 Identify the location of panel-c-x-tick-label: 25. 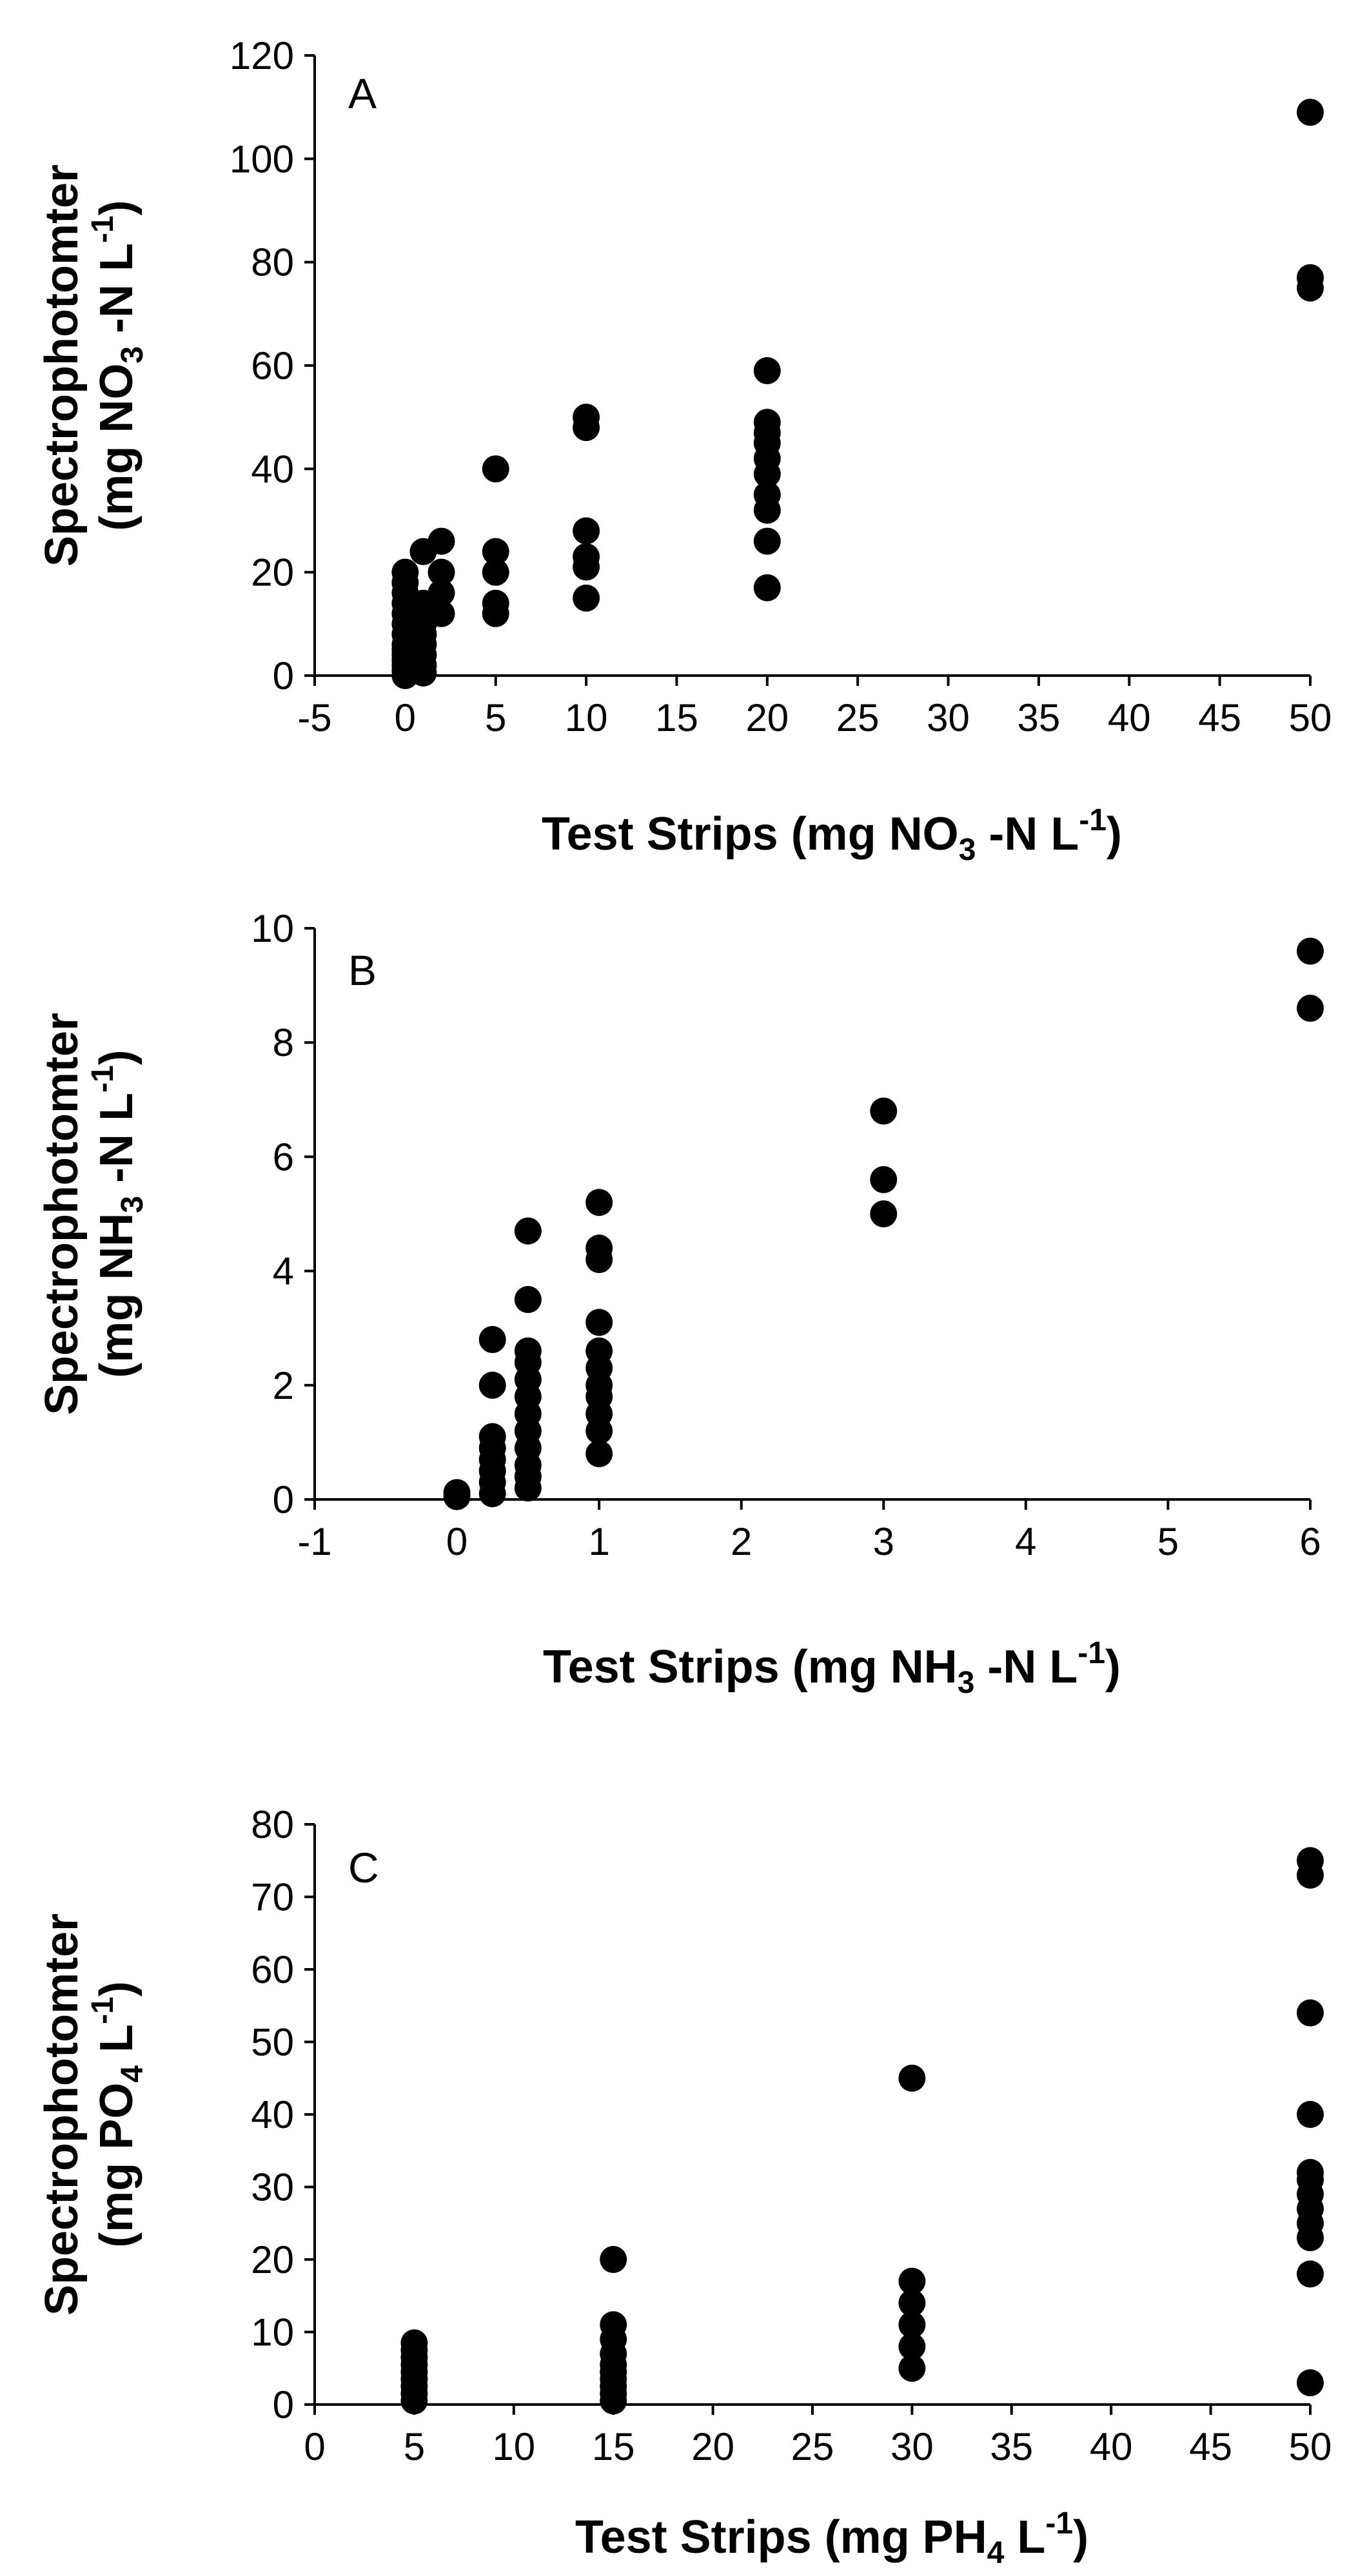
(812, 2447).